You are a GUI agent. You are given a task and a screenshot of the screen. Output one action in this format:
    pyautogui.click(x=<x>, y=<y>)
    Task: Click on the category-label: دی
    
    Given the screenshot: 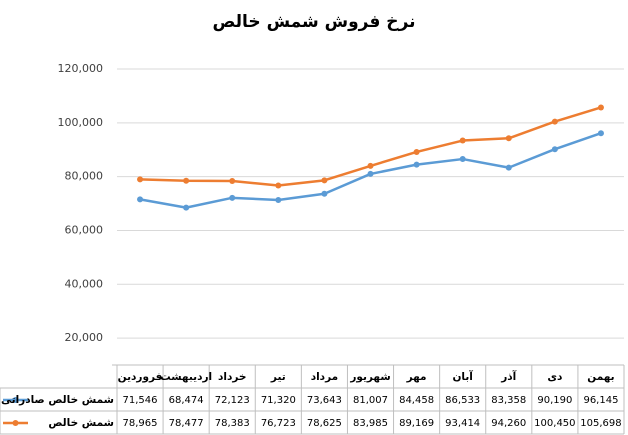 What is the action you would take?
    pyautogui.click(x=555, y=377)
    